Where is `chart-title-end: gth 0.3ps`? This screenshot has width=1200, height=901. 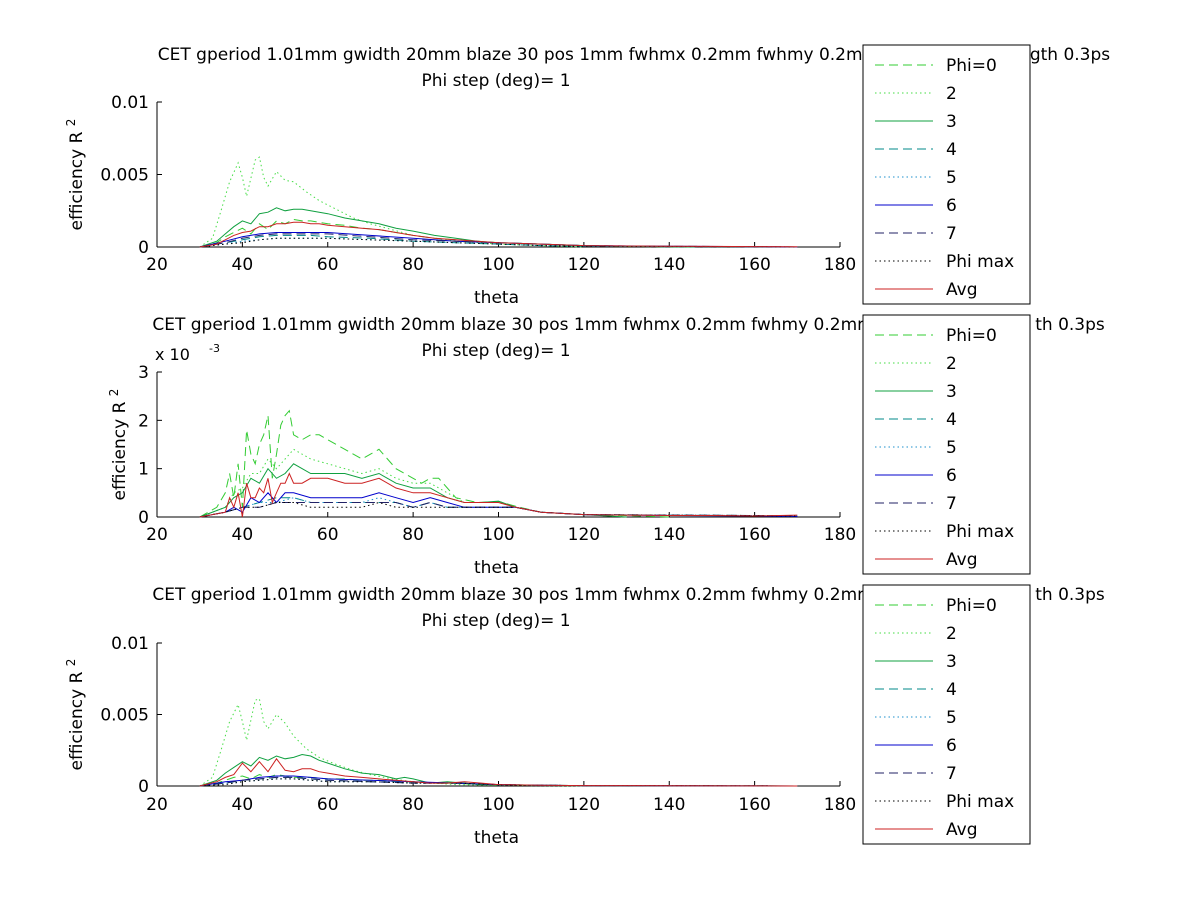 chart-title-end: gth 0.3ps is located at coordinates (1070, 55).